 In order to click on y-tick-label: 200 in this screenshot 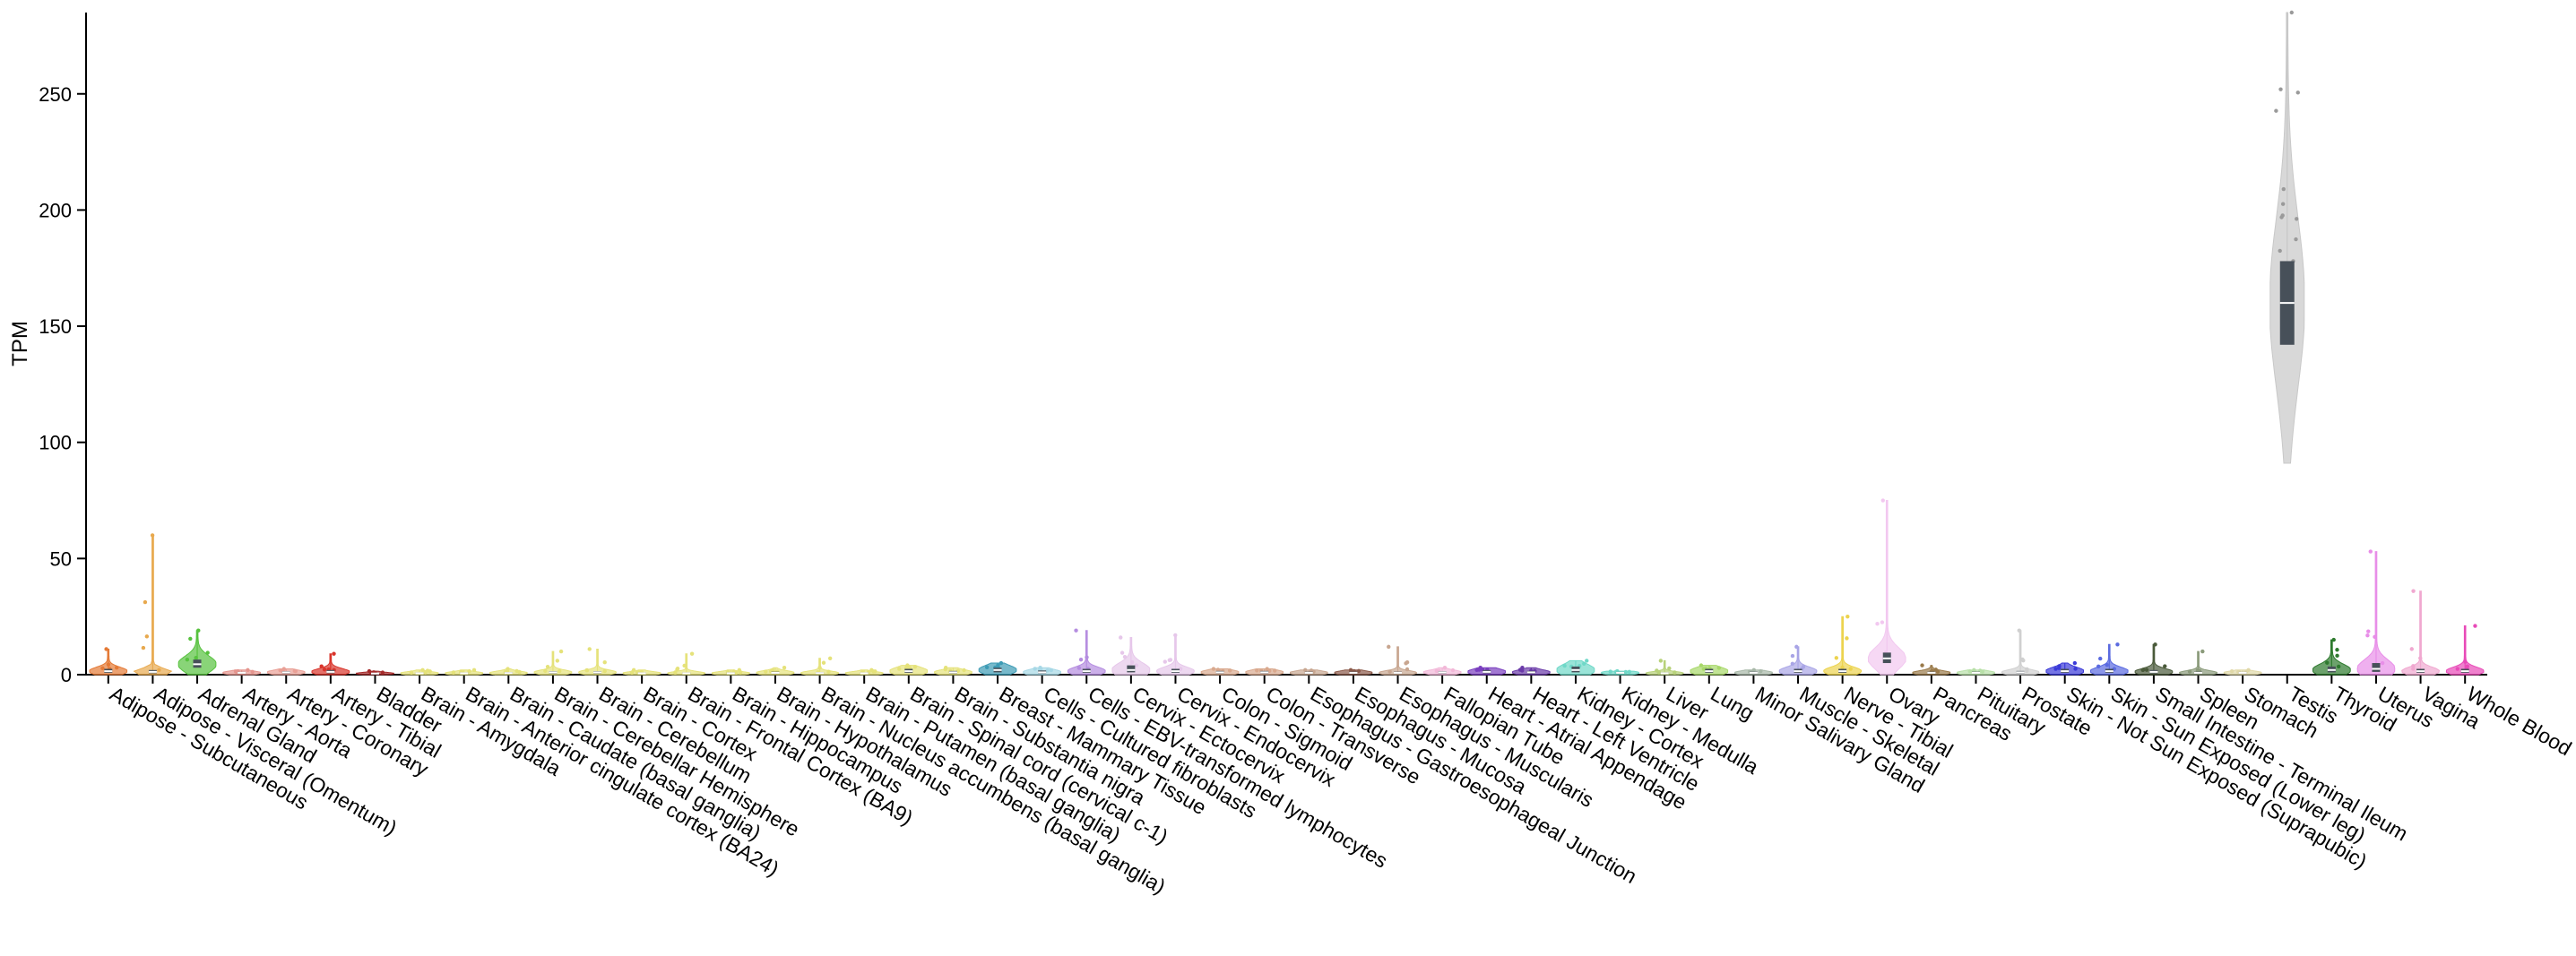, I will do `click(55, 210)`.